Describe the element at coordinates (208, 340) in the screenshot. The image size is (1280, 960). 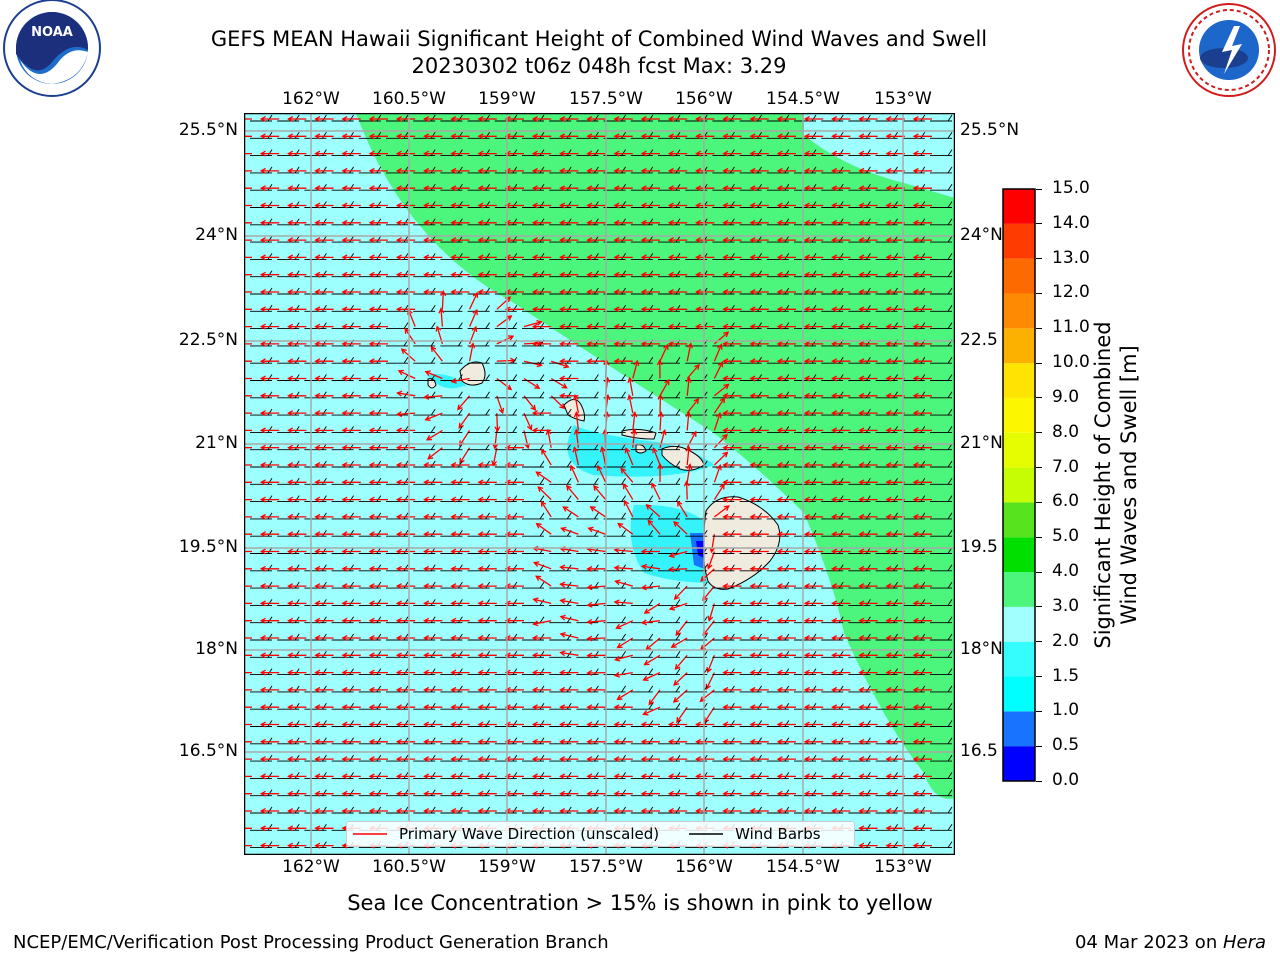
I see `latitude-label-left: 22.5°N` at that location.